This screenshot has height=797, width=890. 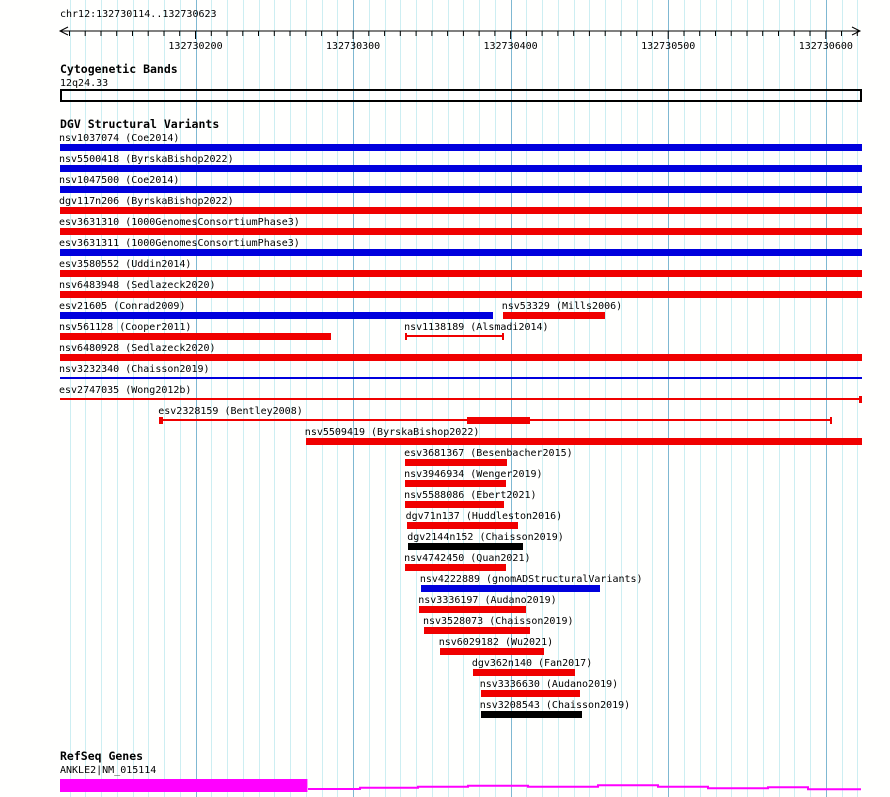 What do you see at coordinates (476, 327) in the screenshot?
I see `variant-label: nsv1138189 (Alsmadi2014)` at bounding box center [476, 327].